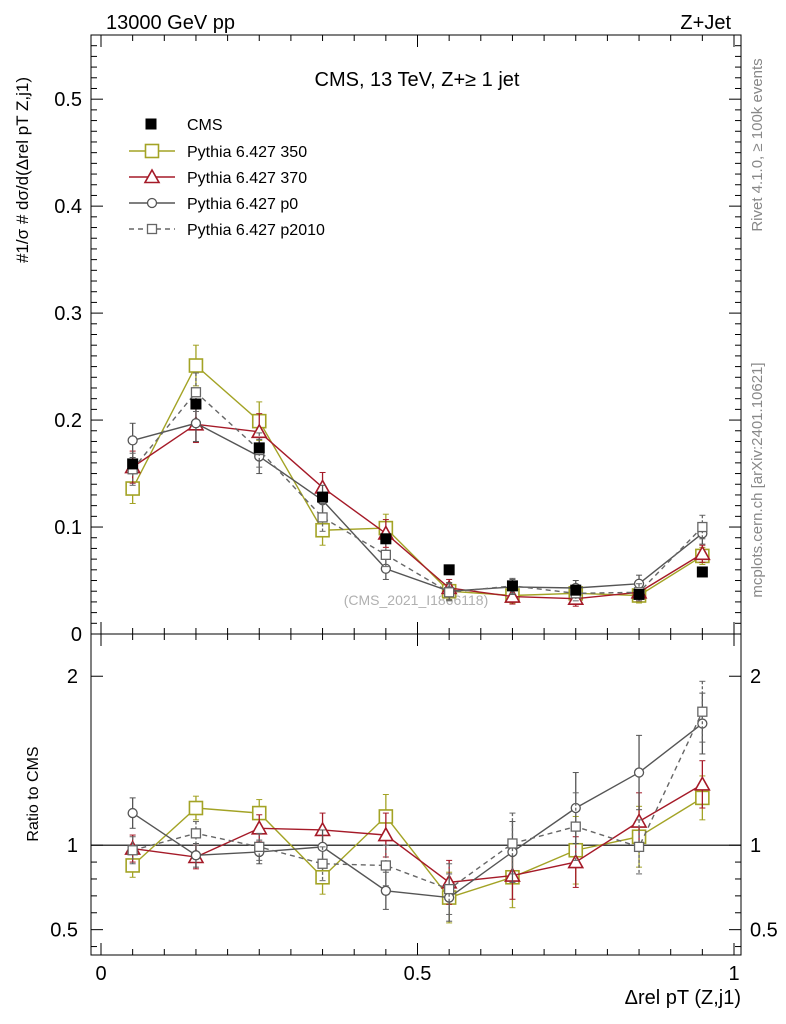  Describe the element at coordinates (68, 528) in the screenshot. I see `y-tick-label: 0.1` at that location.